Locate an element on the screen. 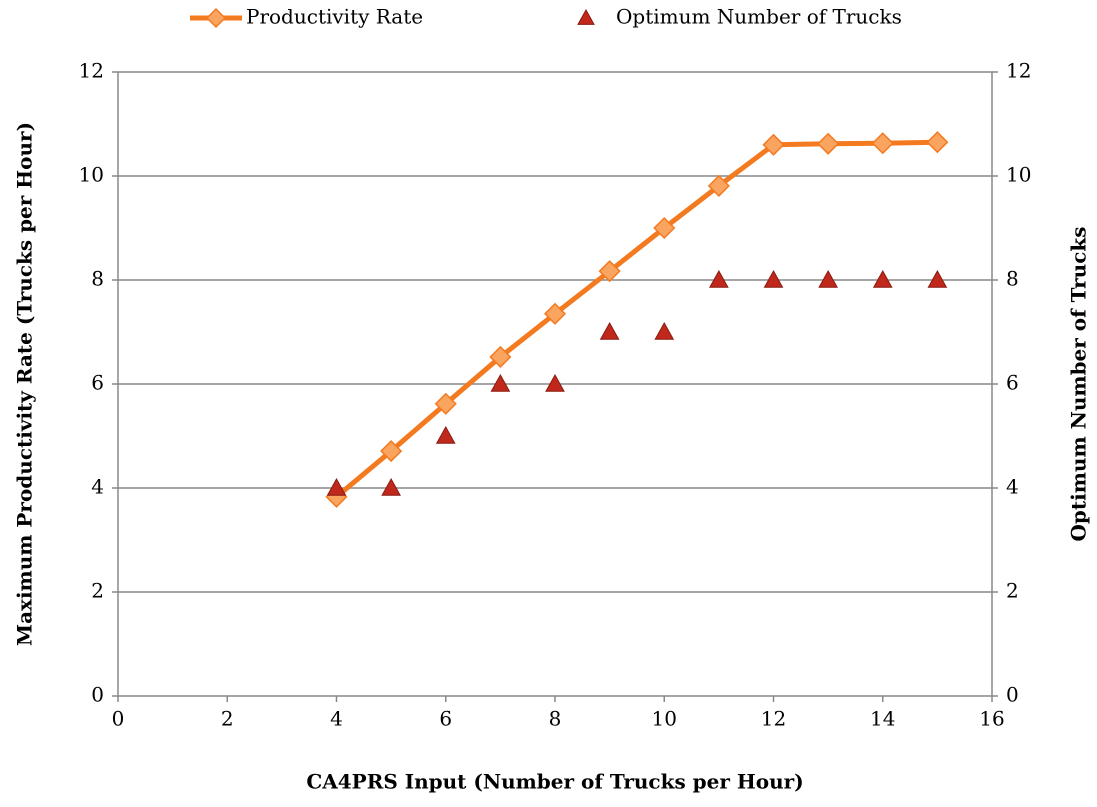  y-tick-label: 10 is located at coordinates (91, 175).